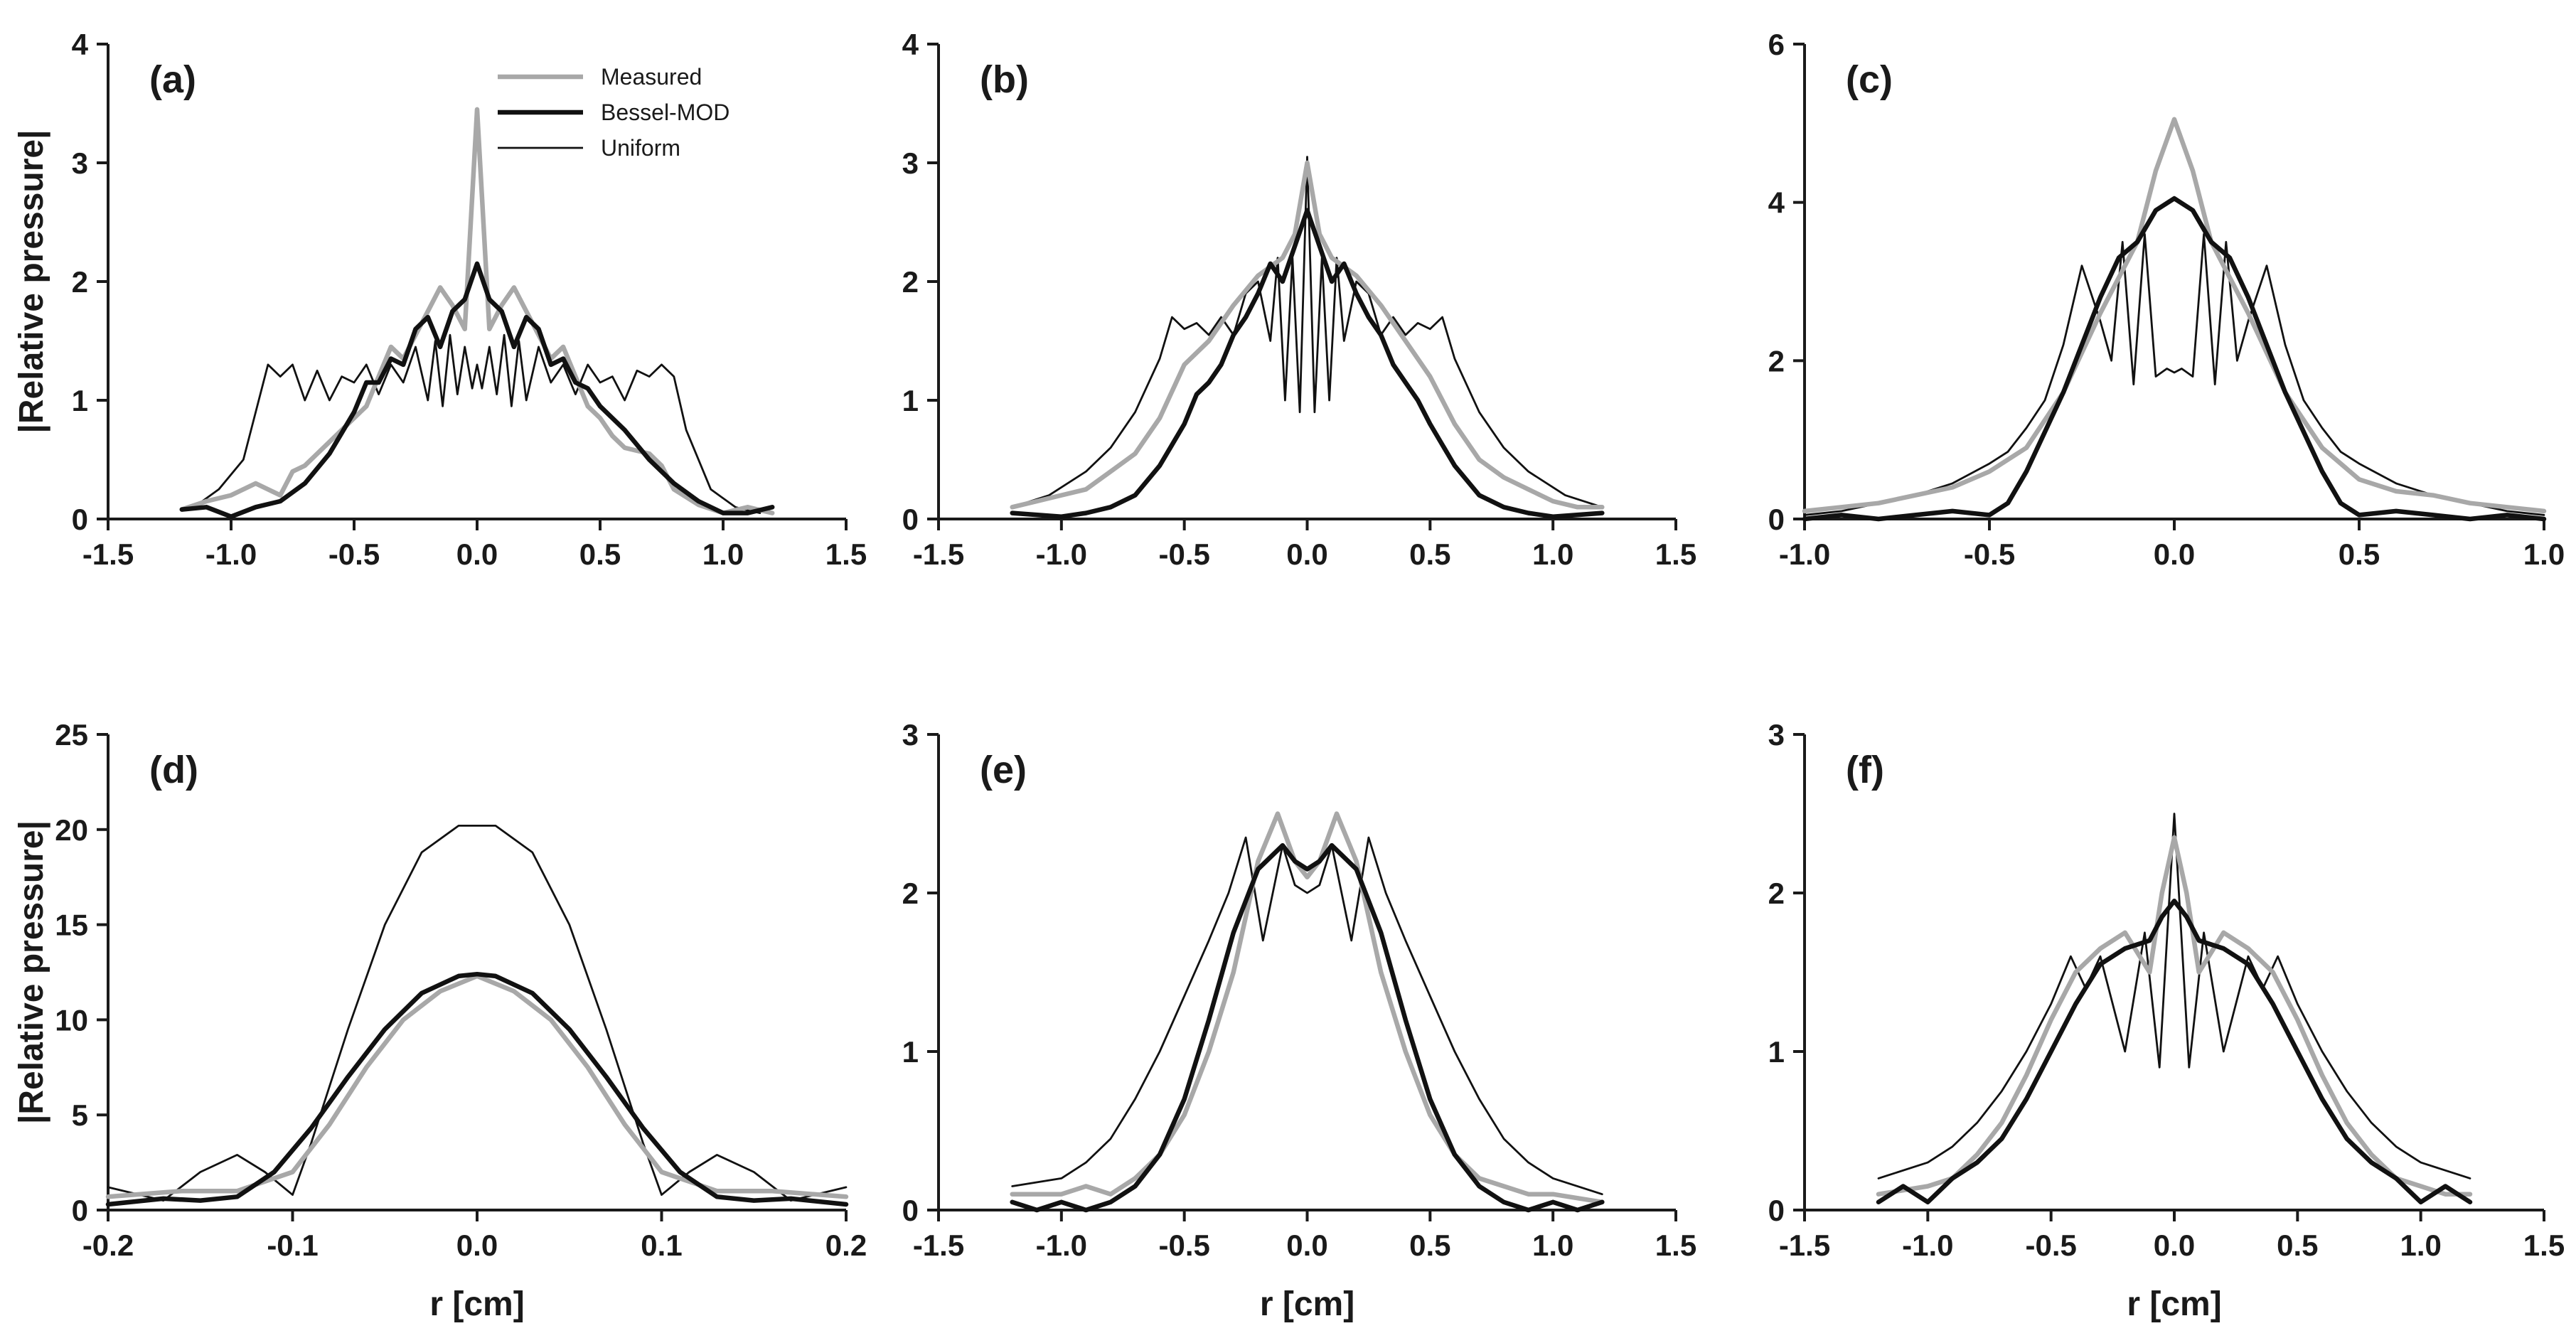 The height and width of the screenshot is (1343, 2576). I want to click on chart-panel-f: -1.5 -1.0 -0.5 0.0 0.5 1.0 1.5 0 1 2 3 (f) r [cm], so click(2166, 1021).